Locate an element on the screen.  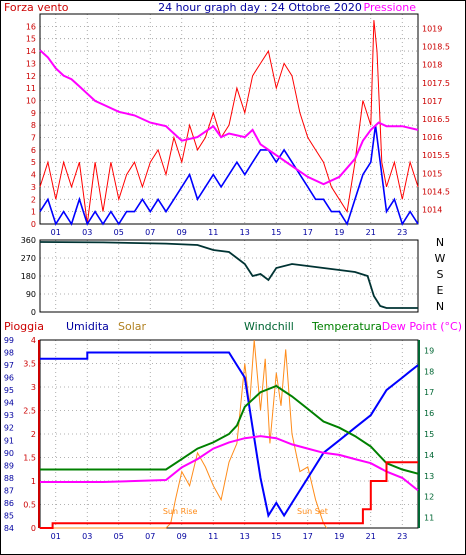
tick-direction: 90 is located at coordinates (31, 294).